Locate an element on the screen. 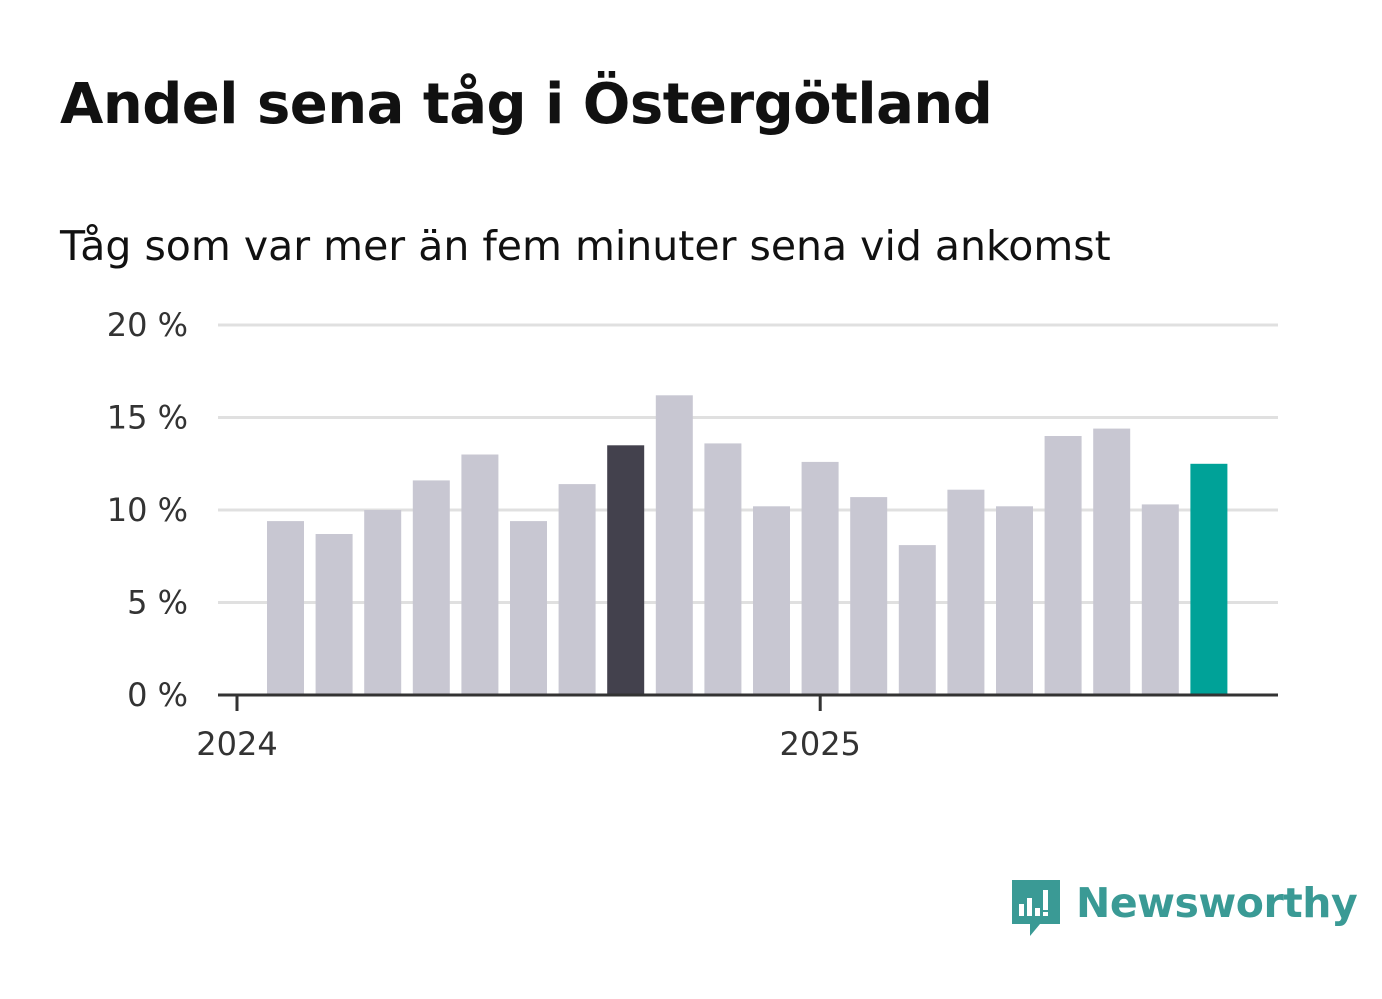 This screenshot has height=999, width=1382. y-tick-label-10: 10 % is located at coordinates (147, 510).